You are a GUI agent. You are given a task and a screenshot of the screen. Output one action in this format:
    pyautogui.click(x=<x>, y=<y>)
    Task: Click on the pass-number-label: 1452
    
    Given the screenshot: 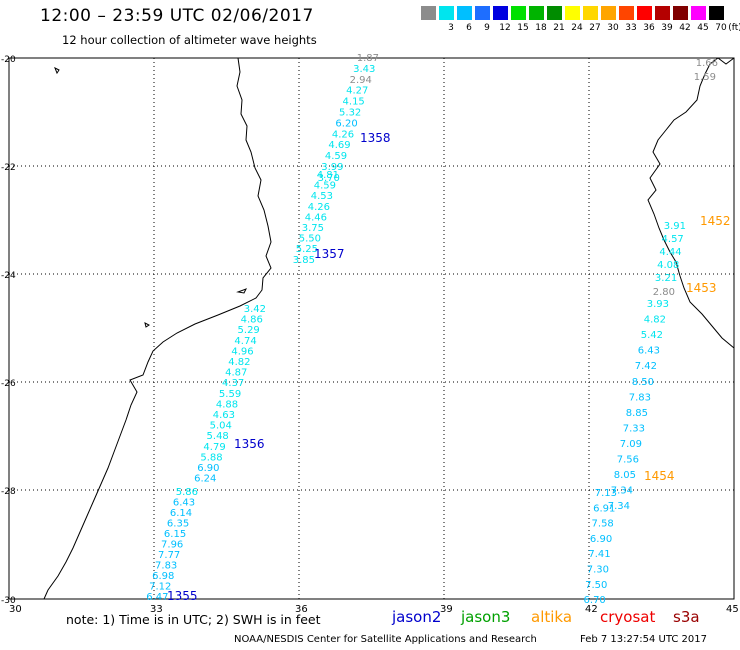 What is the action you would take?
    pyautogui.click(x=715, y=221)
    